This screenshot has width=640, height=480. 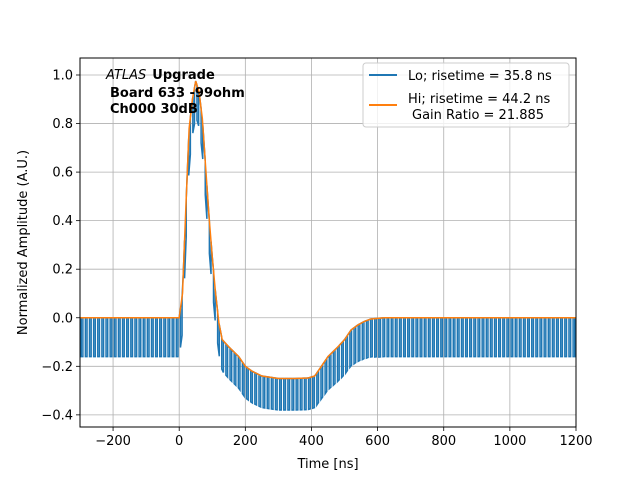 What do you see at coordinates (62, 75) in the screenshot?
I see `y-tick-label: 1.0` at bounding box center [62, 75].